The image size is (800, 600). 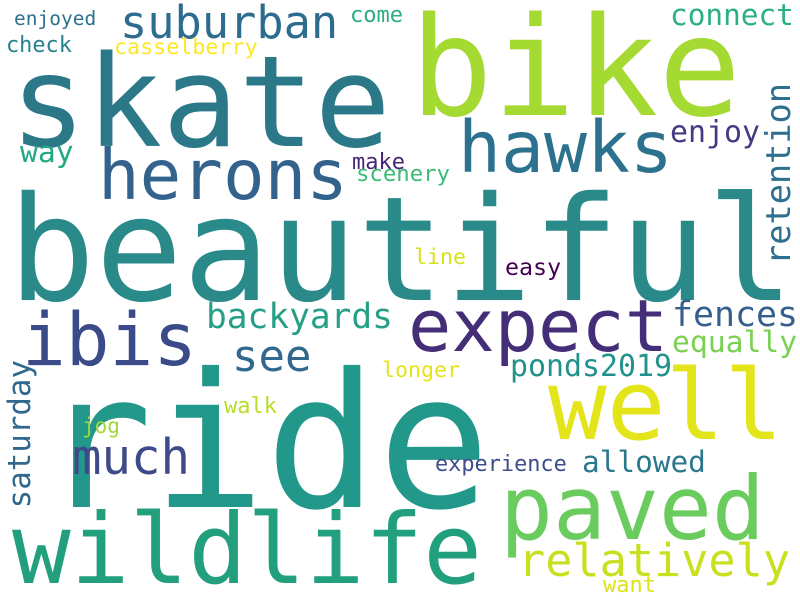 What do you see at coordinates (299, 317) in the screenshot?
I see `word-backyards: backyards` at bounding box center [299, 317].